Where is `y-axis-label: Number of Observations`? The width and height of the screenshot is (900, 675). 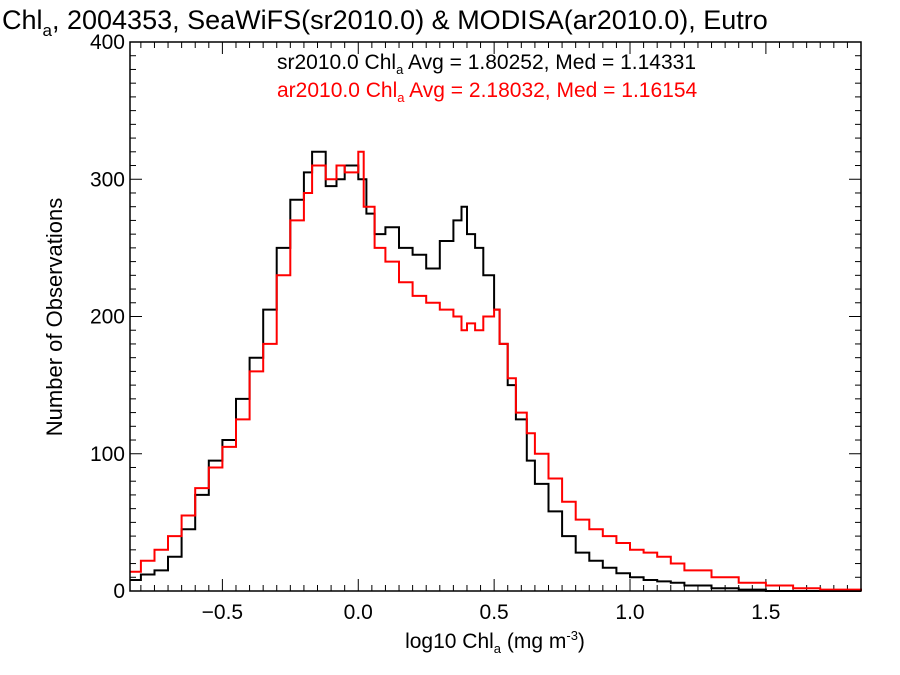
y-axis-label: Number of Observations is located at coordinates (54, 317).